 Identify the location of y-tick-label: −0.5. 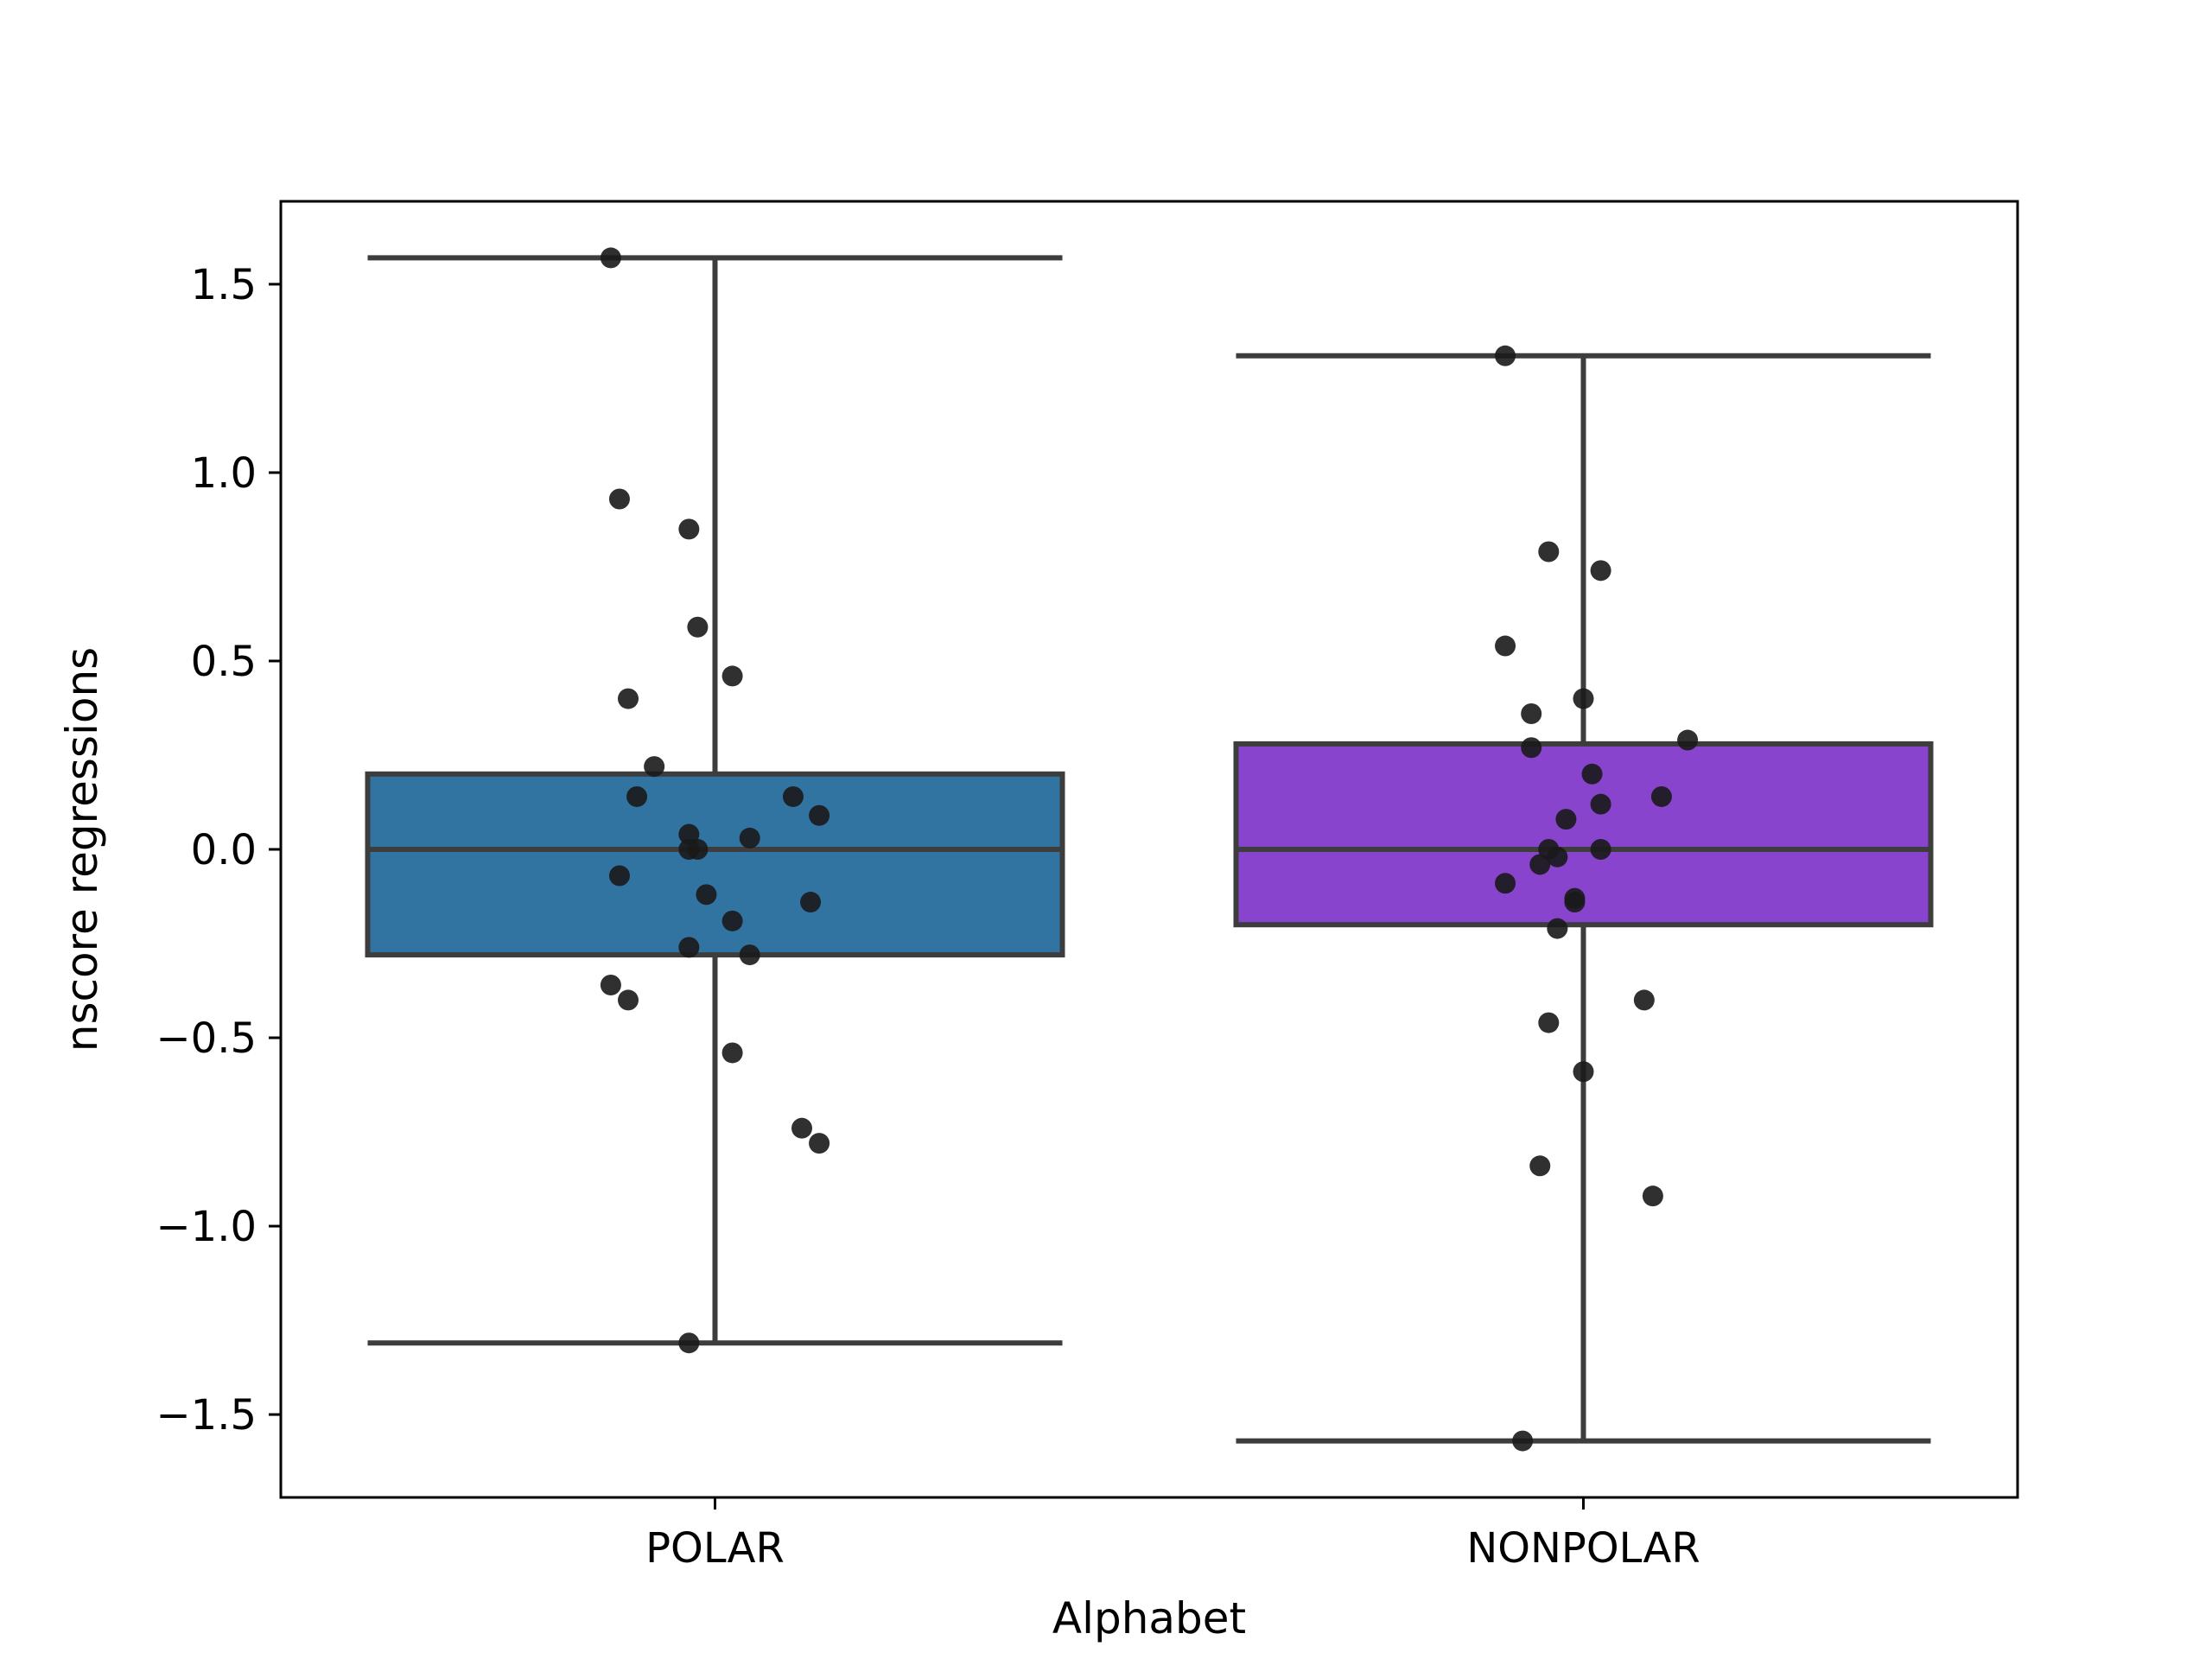
(206, 1038).